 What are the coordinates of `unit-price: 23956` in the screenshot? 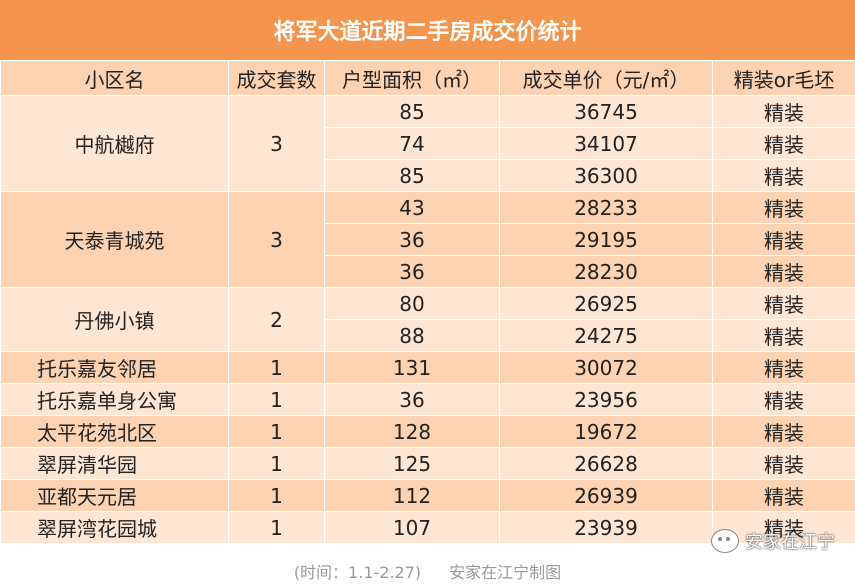 It's located at (606, 399).